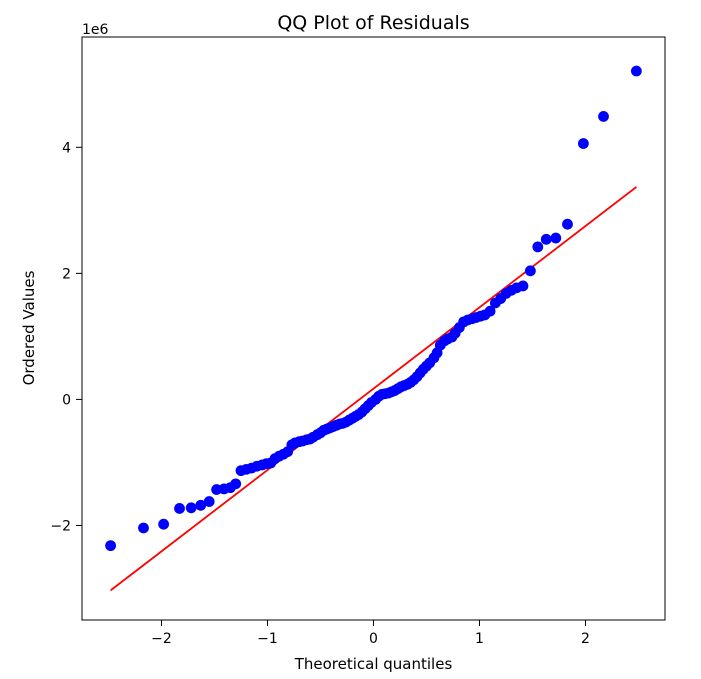  I want to click on x-tick-label: −2, so click(161, 639).